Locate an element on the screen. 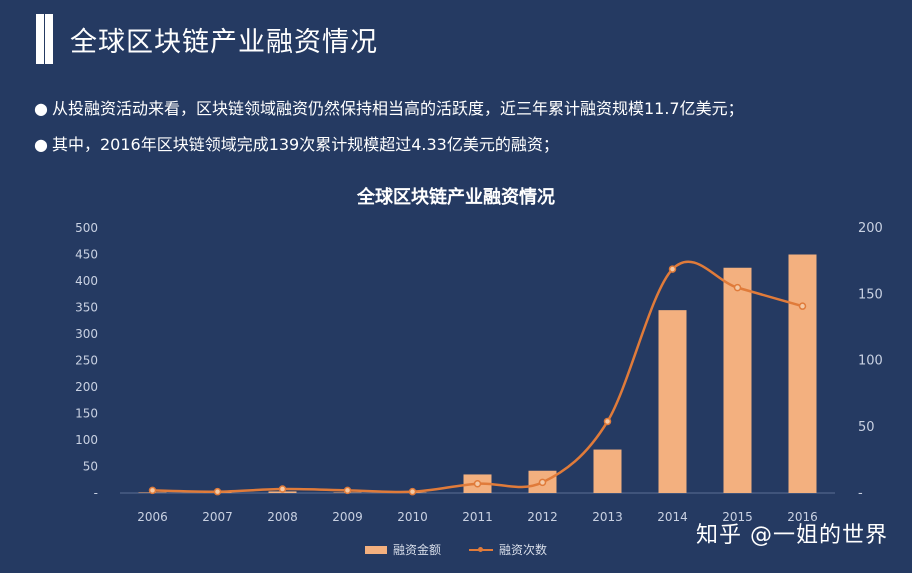 The height and width of the screenshot is (573, 912). x-axis-tick-label: 2015 is located at coordinates (737, 517).